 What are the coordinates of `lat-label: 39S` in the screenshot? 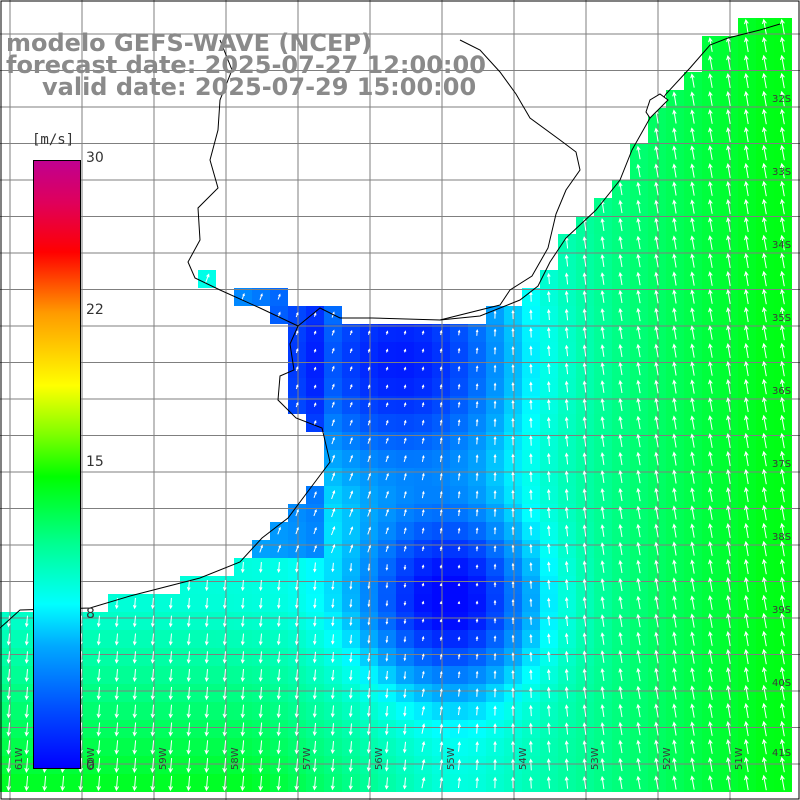 It's located at (782, 610).